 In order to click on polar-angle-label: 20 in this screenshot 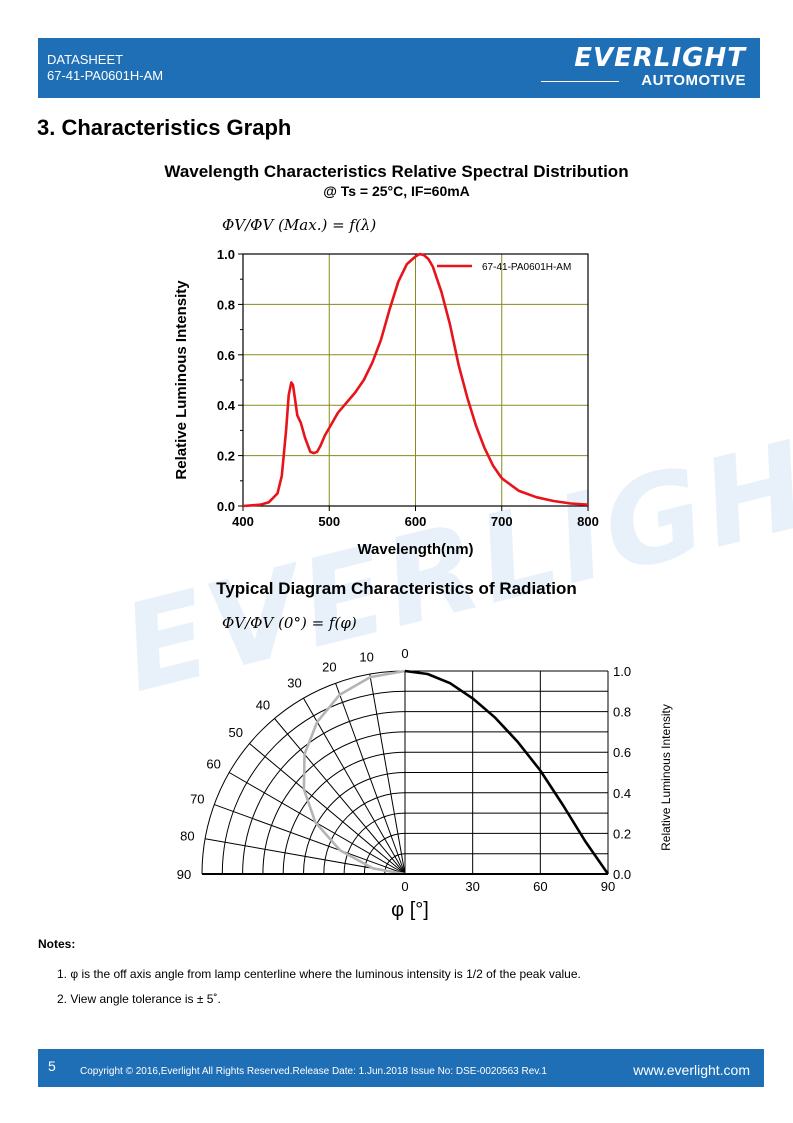, I will do `click(329, 666)`.